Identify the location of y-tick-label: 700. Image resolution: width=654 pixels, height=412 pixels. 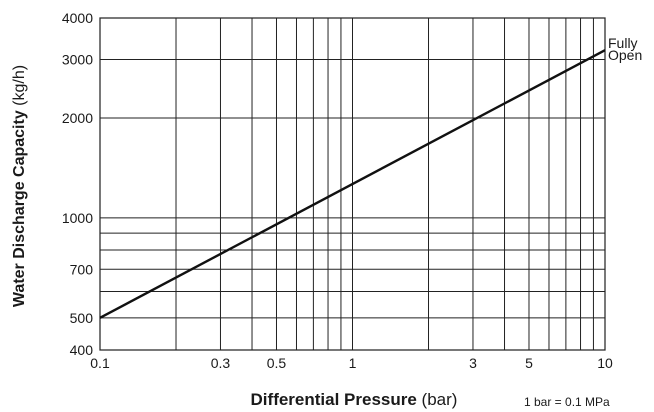
(82, 269).